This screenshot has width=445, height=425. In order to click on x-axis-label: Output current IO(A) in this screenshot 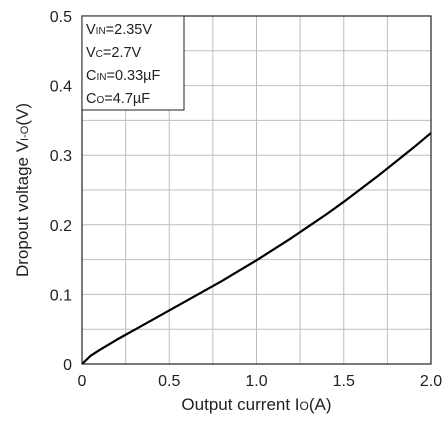, I will do `click(256, 404)`.